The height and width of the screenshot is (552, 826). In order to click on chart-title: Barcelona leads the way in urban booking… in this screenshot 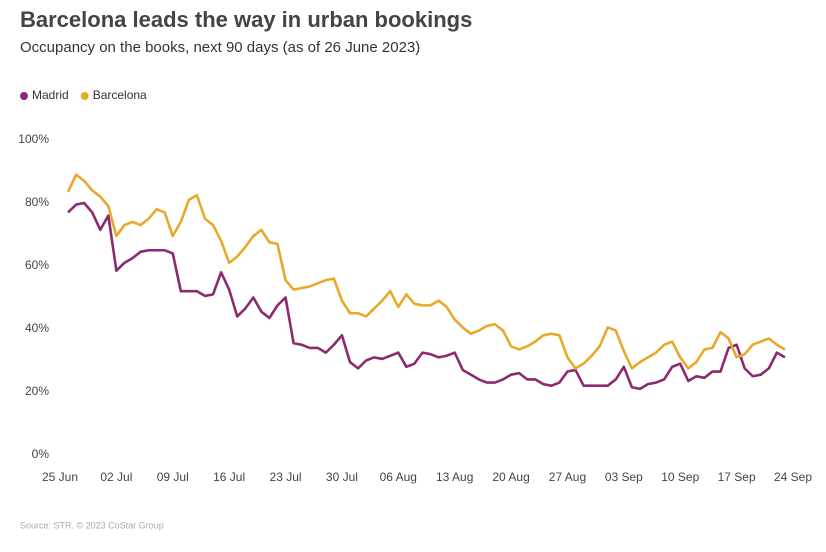, I will do `click(246, 19)`.